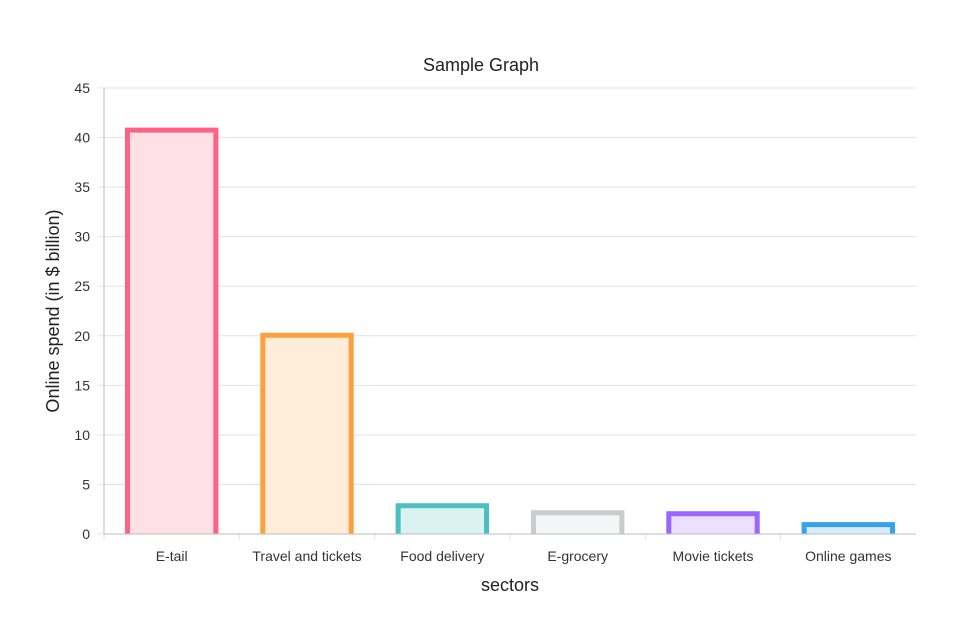 Image resolution: width=960 pixels, height=640 pixels. I want to click on bar-travel-and-tickets, so click(307, 433).